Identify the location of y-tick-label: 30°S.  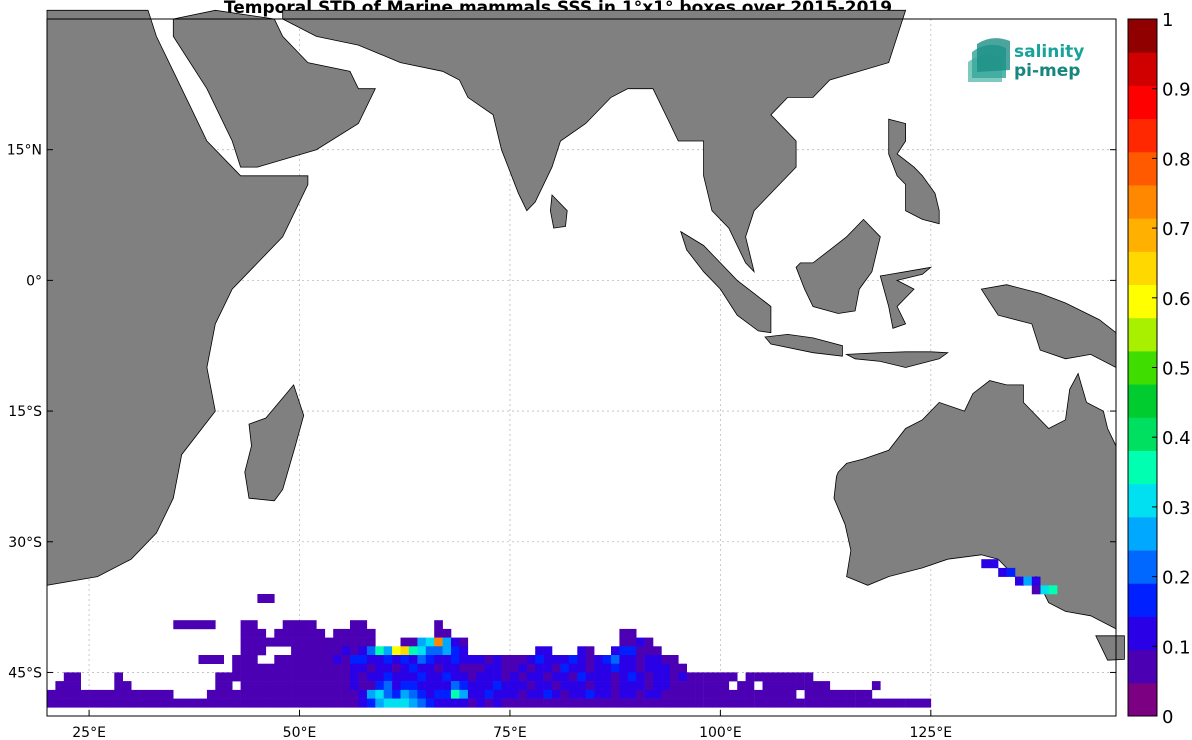
(25, 543).